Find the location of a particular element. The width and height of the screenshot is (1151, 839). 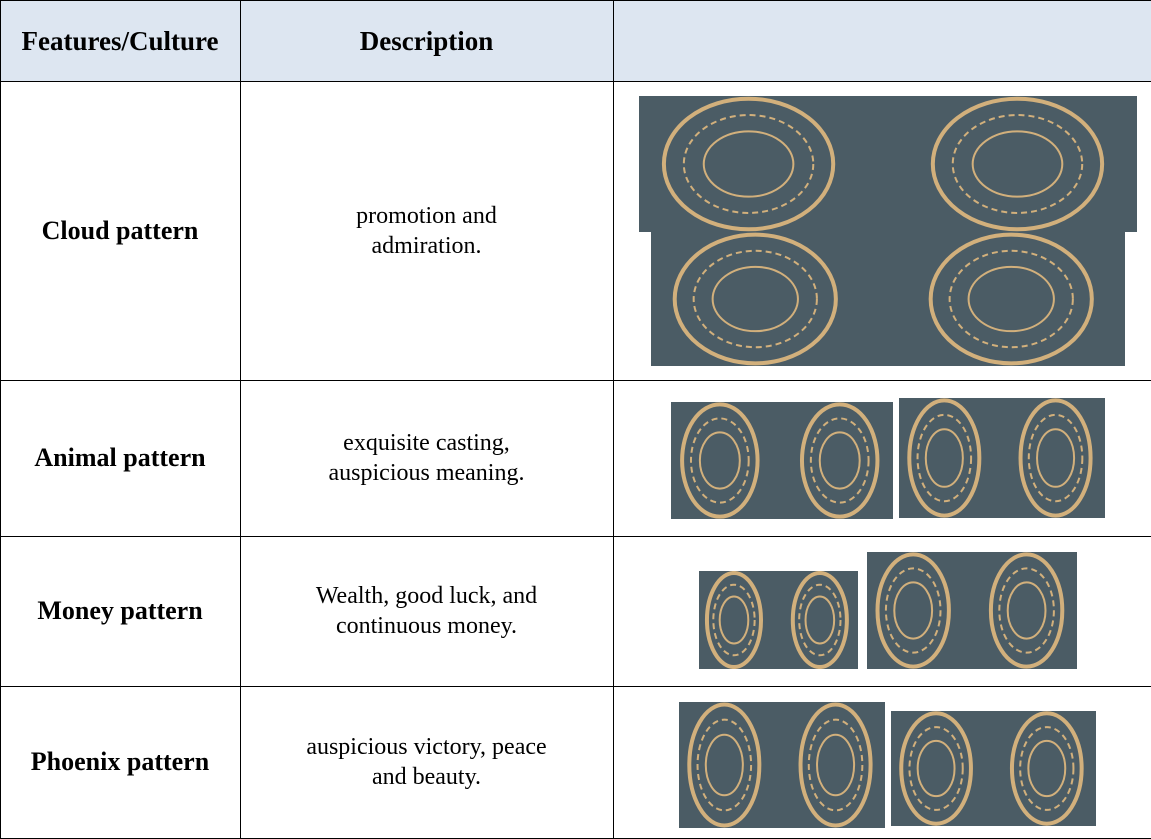

feature-cell: Money pattern is located at coordinates (120, 611).